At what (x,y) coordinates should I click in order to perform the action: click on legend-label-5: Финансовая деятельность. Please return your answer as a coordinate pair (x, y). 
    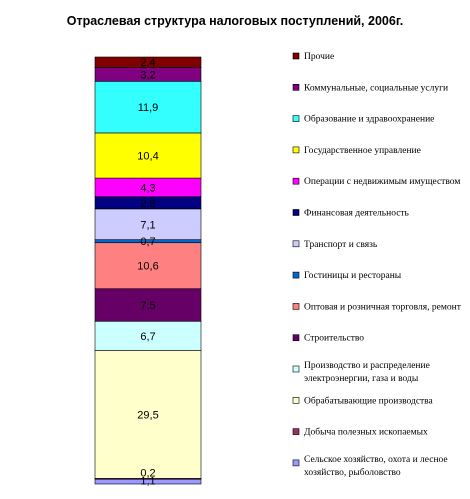
    Looking at the image, I should click on (357, 214).